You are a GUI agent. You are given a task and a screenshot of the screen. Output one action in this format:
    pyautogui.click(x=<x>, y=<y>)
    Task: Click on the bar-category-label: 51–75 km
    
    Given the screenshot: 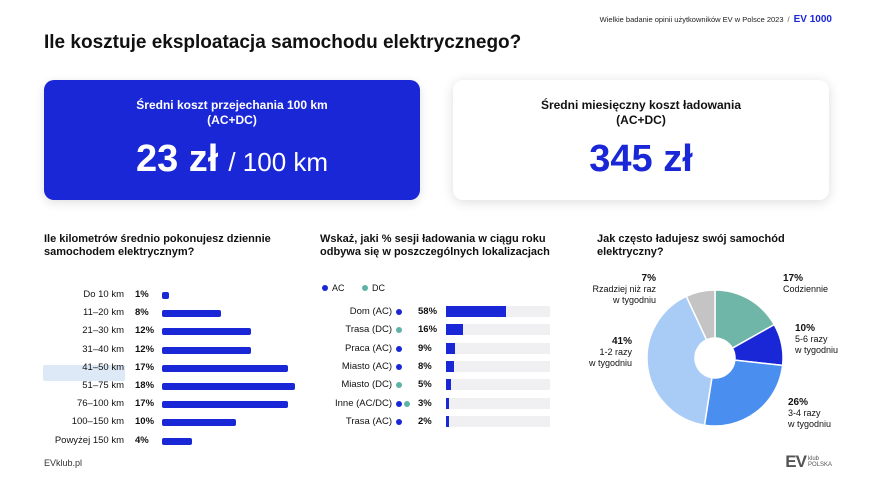 What is the action you would take?
    pyautogui.click(x=103, y=385)
    